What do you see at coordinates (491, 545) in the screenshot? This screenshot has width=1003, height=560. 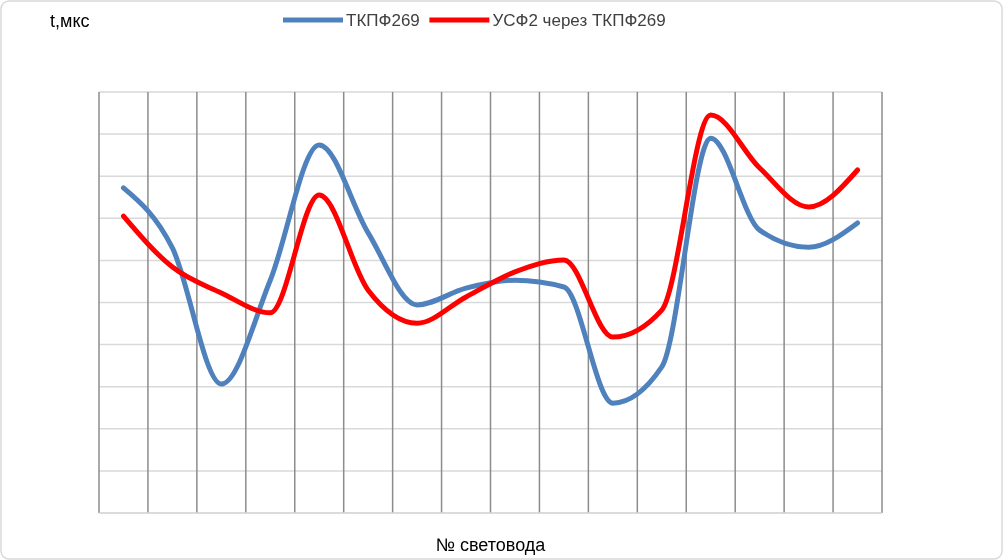 I see `x-axis-title: № световода` at bounding box center [491, 545].